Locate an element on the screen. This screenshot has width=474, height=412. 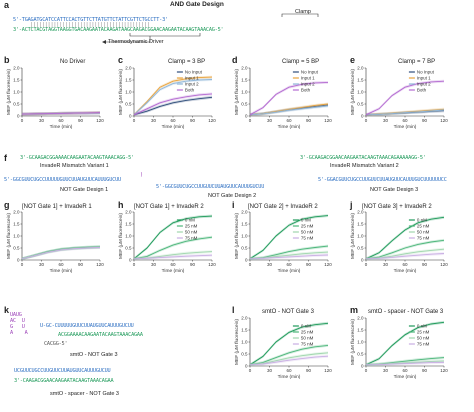
chart7-xtick-label: 120 is located at coordinates (444, 264).